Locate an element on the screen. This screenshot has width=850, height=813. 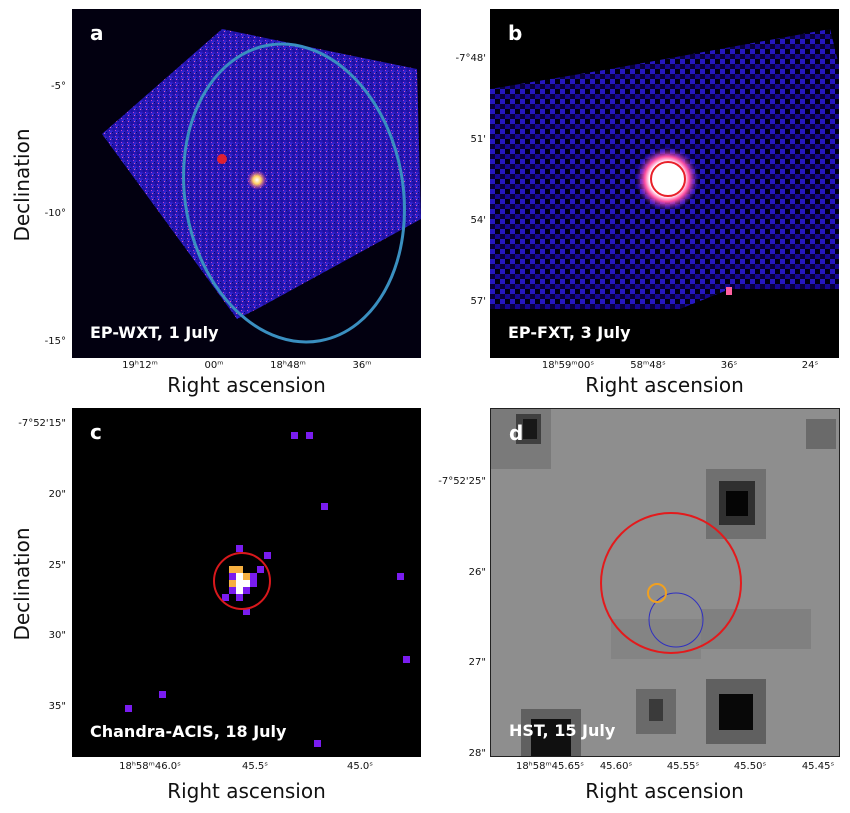
ytick: -5° is located at coordinates (58, 86).